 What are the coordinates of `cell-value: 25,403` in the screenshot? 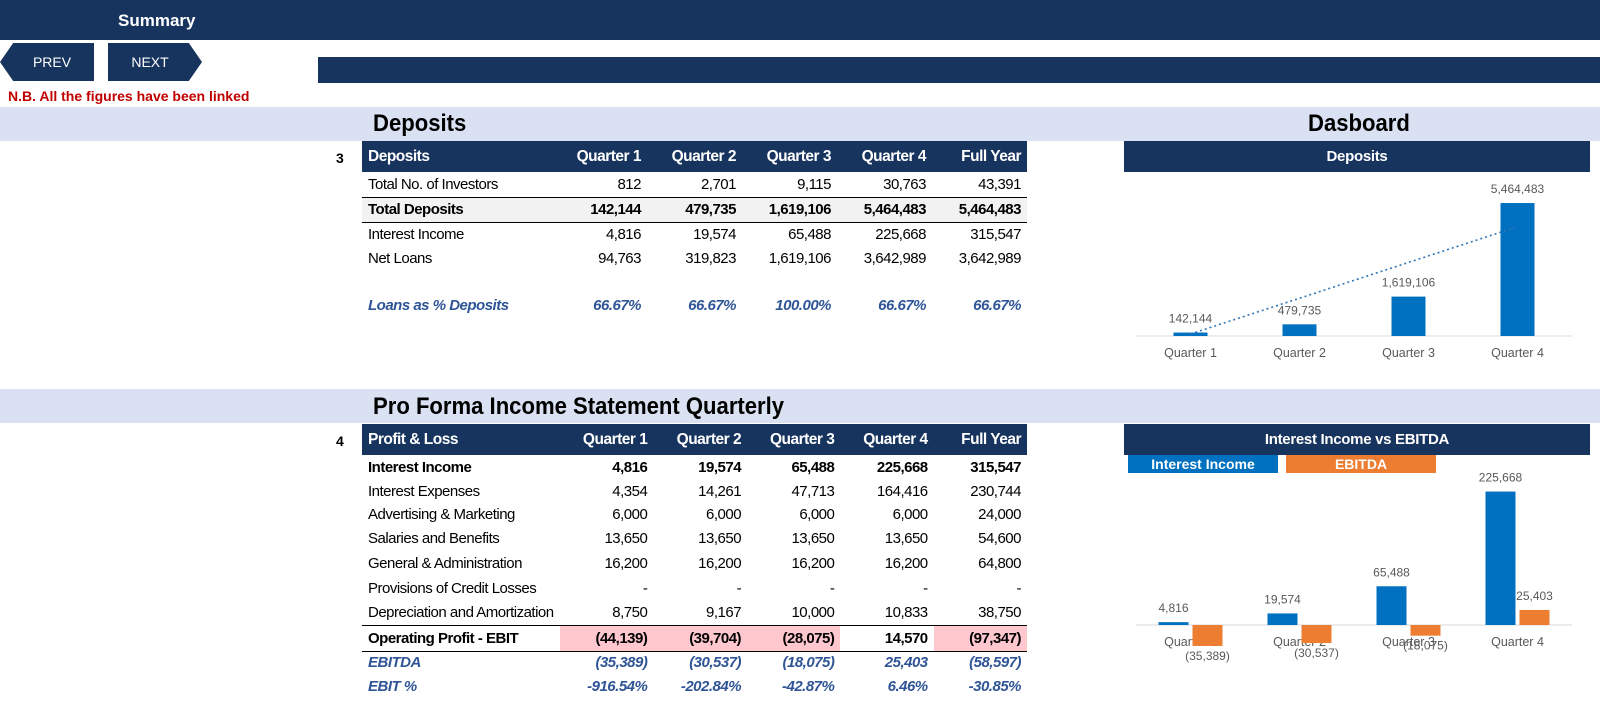 It's located at (906, 663).